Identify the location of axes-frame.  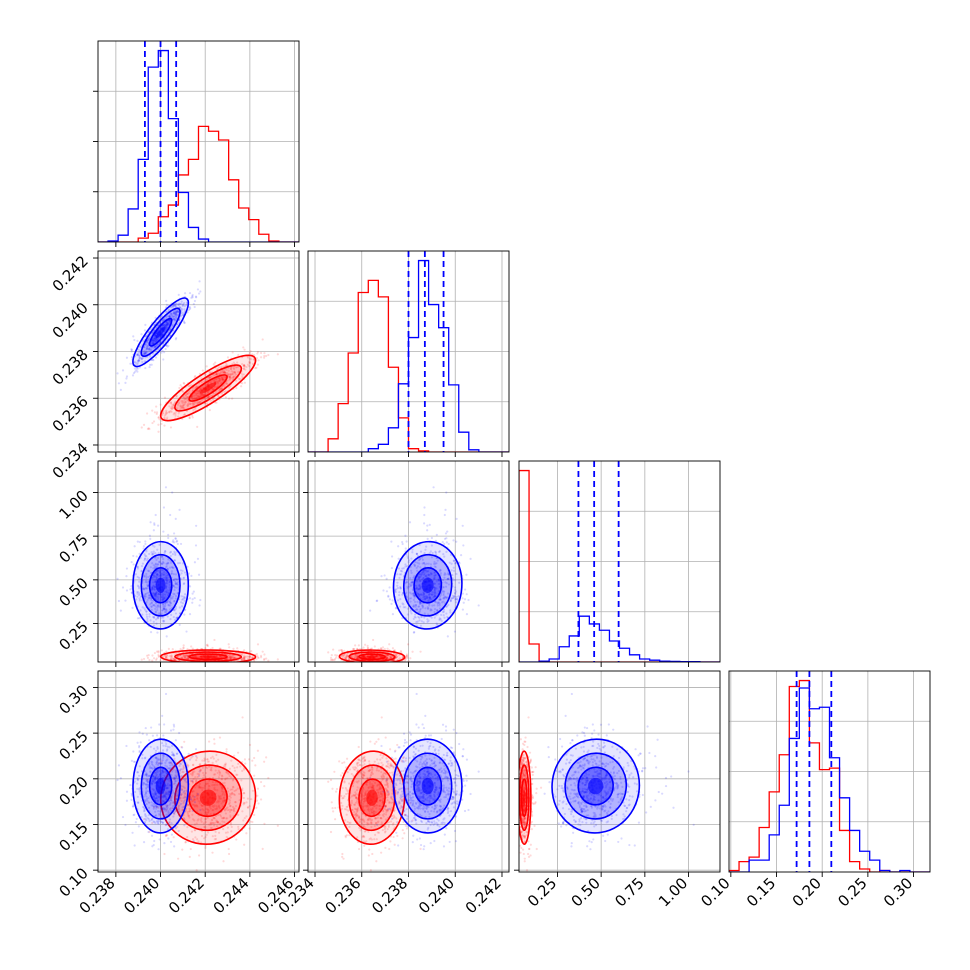
(198, 561).